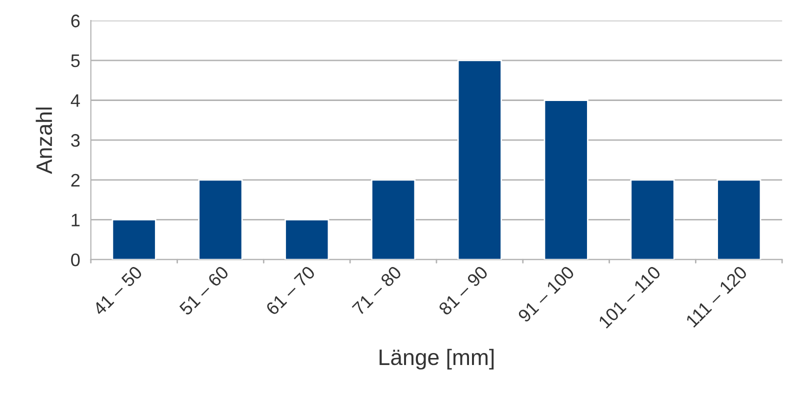  I want to click on x-tick-label: 91 – 100, so click(546, 294).